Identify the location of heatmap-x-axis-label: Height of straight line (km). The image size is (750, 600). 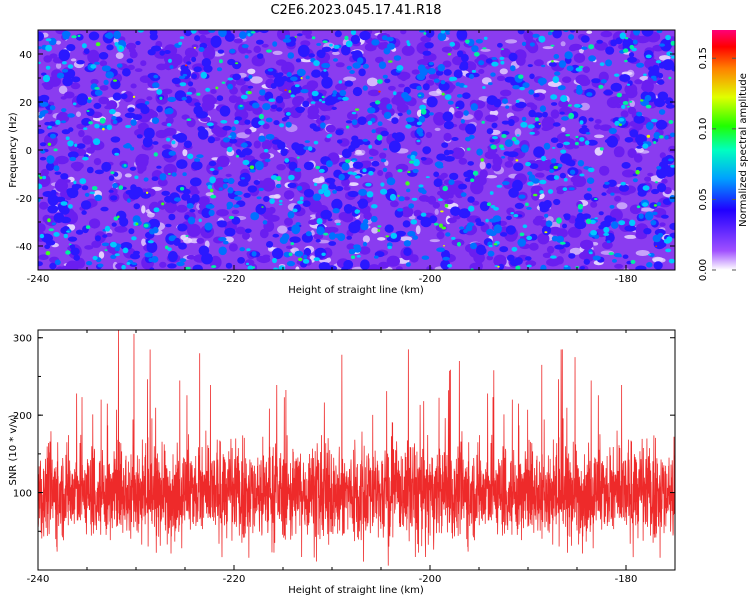
(356, 290).